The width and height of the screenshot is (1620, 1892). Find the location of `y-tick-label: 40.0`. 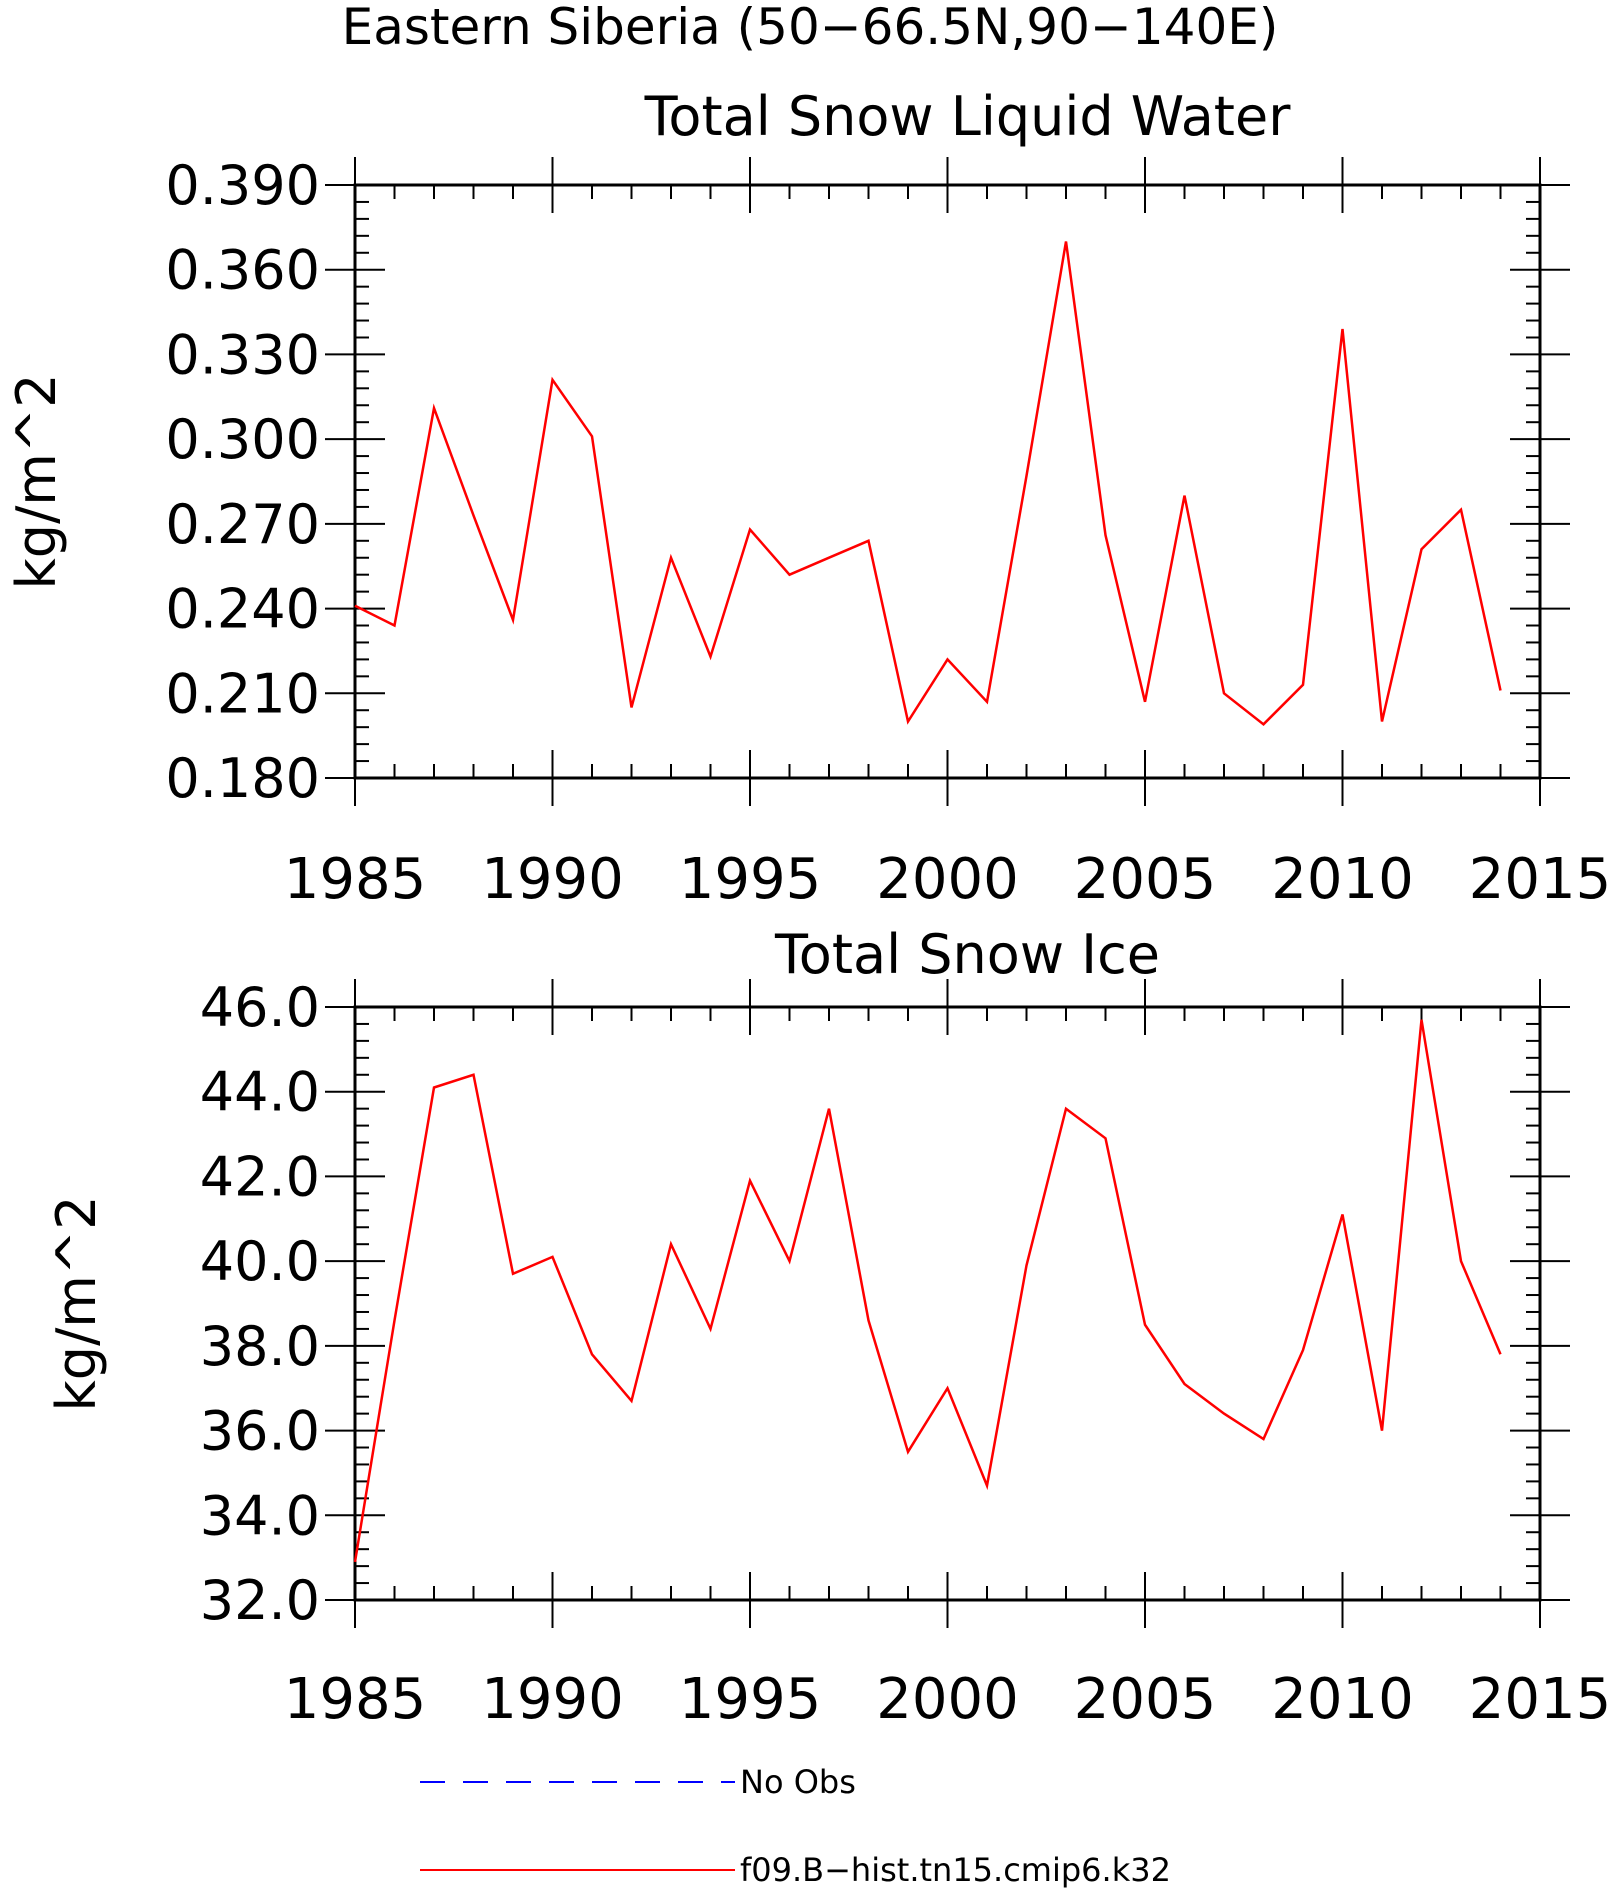

y-tick-label: 40.0 is located at coordinates (260, 1261).